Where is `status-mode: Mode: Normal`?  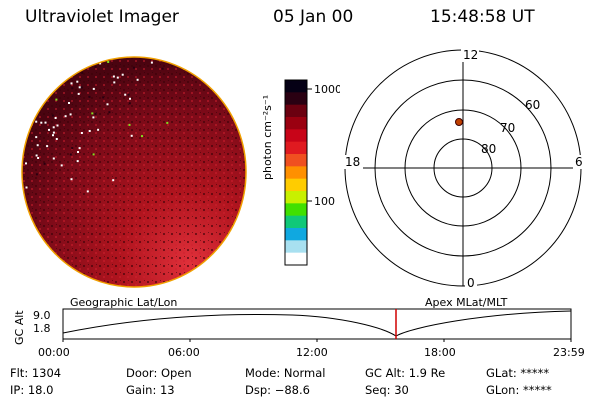 status-mode: Mode: Normal is located at coordinates (285, 373).